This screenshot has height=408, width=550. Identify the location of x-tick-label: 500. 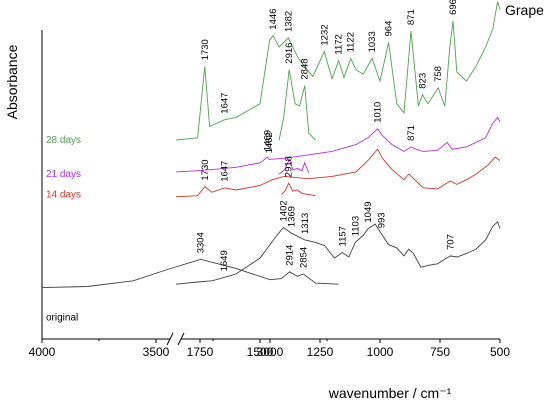
(500, 352).